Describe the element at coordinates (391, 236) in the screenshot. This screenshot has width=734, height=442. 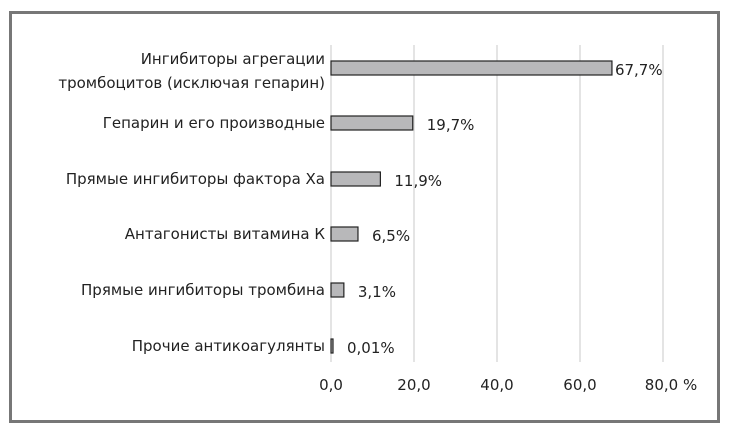
I see `data-label: 6,5%` at that location.